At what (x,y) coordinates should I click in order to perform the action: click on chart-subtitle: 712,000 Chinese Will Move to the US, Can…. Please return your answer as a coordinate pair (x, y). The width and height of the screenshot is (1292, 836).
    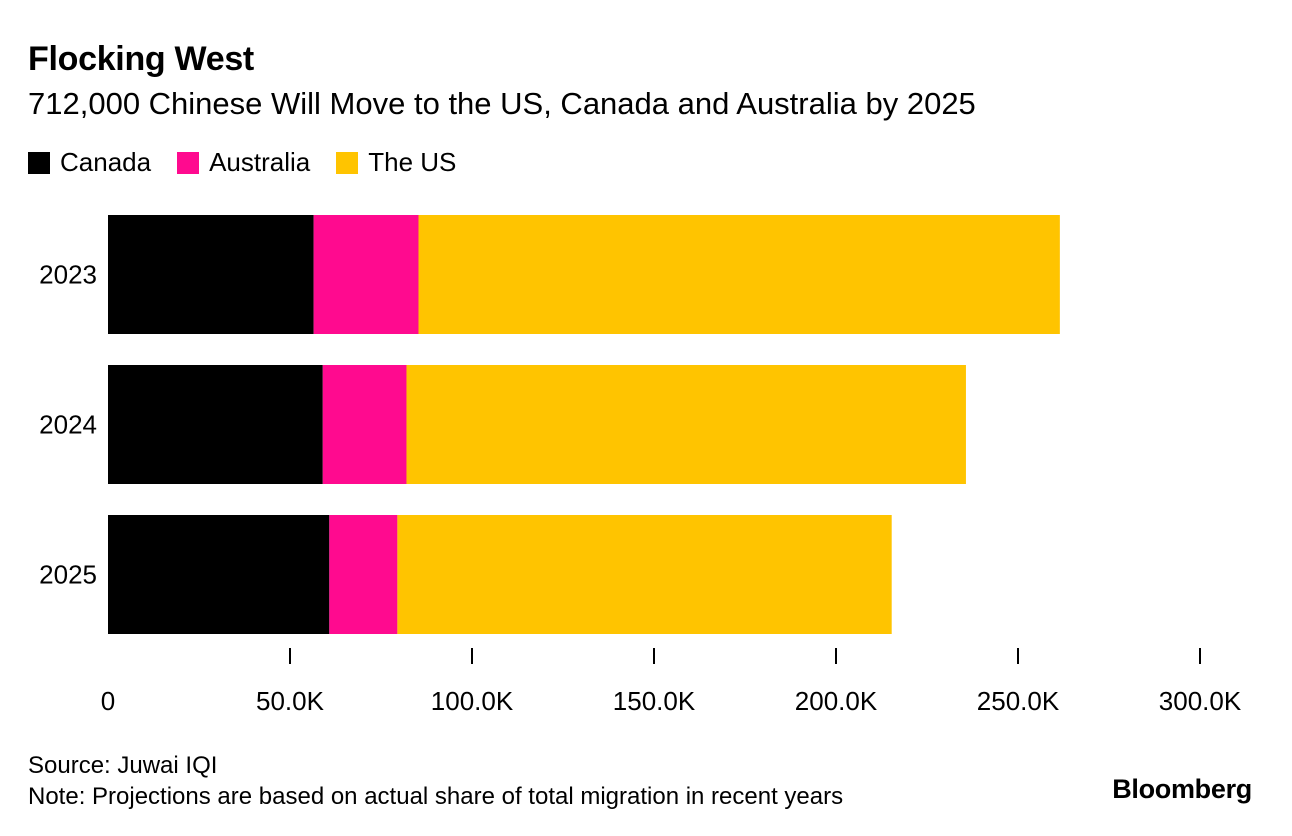
    Looking at the image, I should click on (502, 103).